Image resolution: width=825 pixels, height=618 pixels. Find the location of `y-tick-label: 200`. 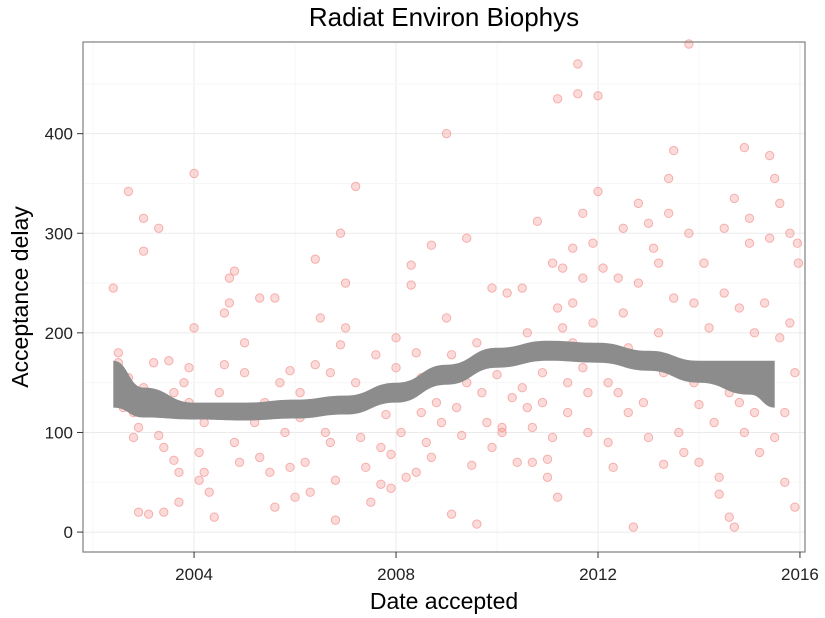

y-tick-label: 200 is located at coordinates (59, 333).